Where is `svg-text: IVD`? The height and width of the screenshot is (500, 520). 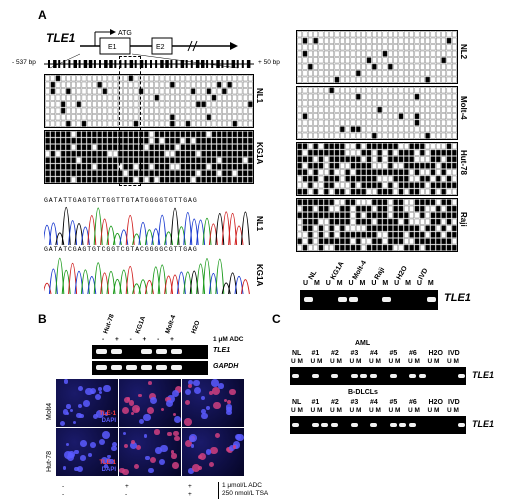
svg-text: IVD is located at coordinates (424, 274).